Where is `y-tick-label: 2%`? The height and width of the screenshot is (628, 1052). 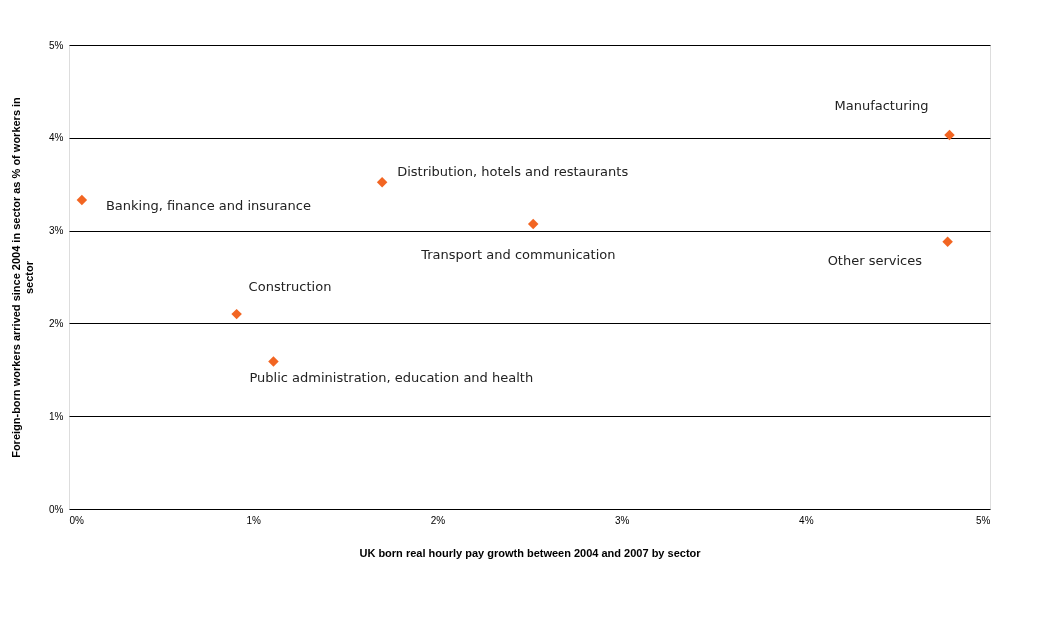
y-tick-label: 2% is located at coordinates (56, 323).